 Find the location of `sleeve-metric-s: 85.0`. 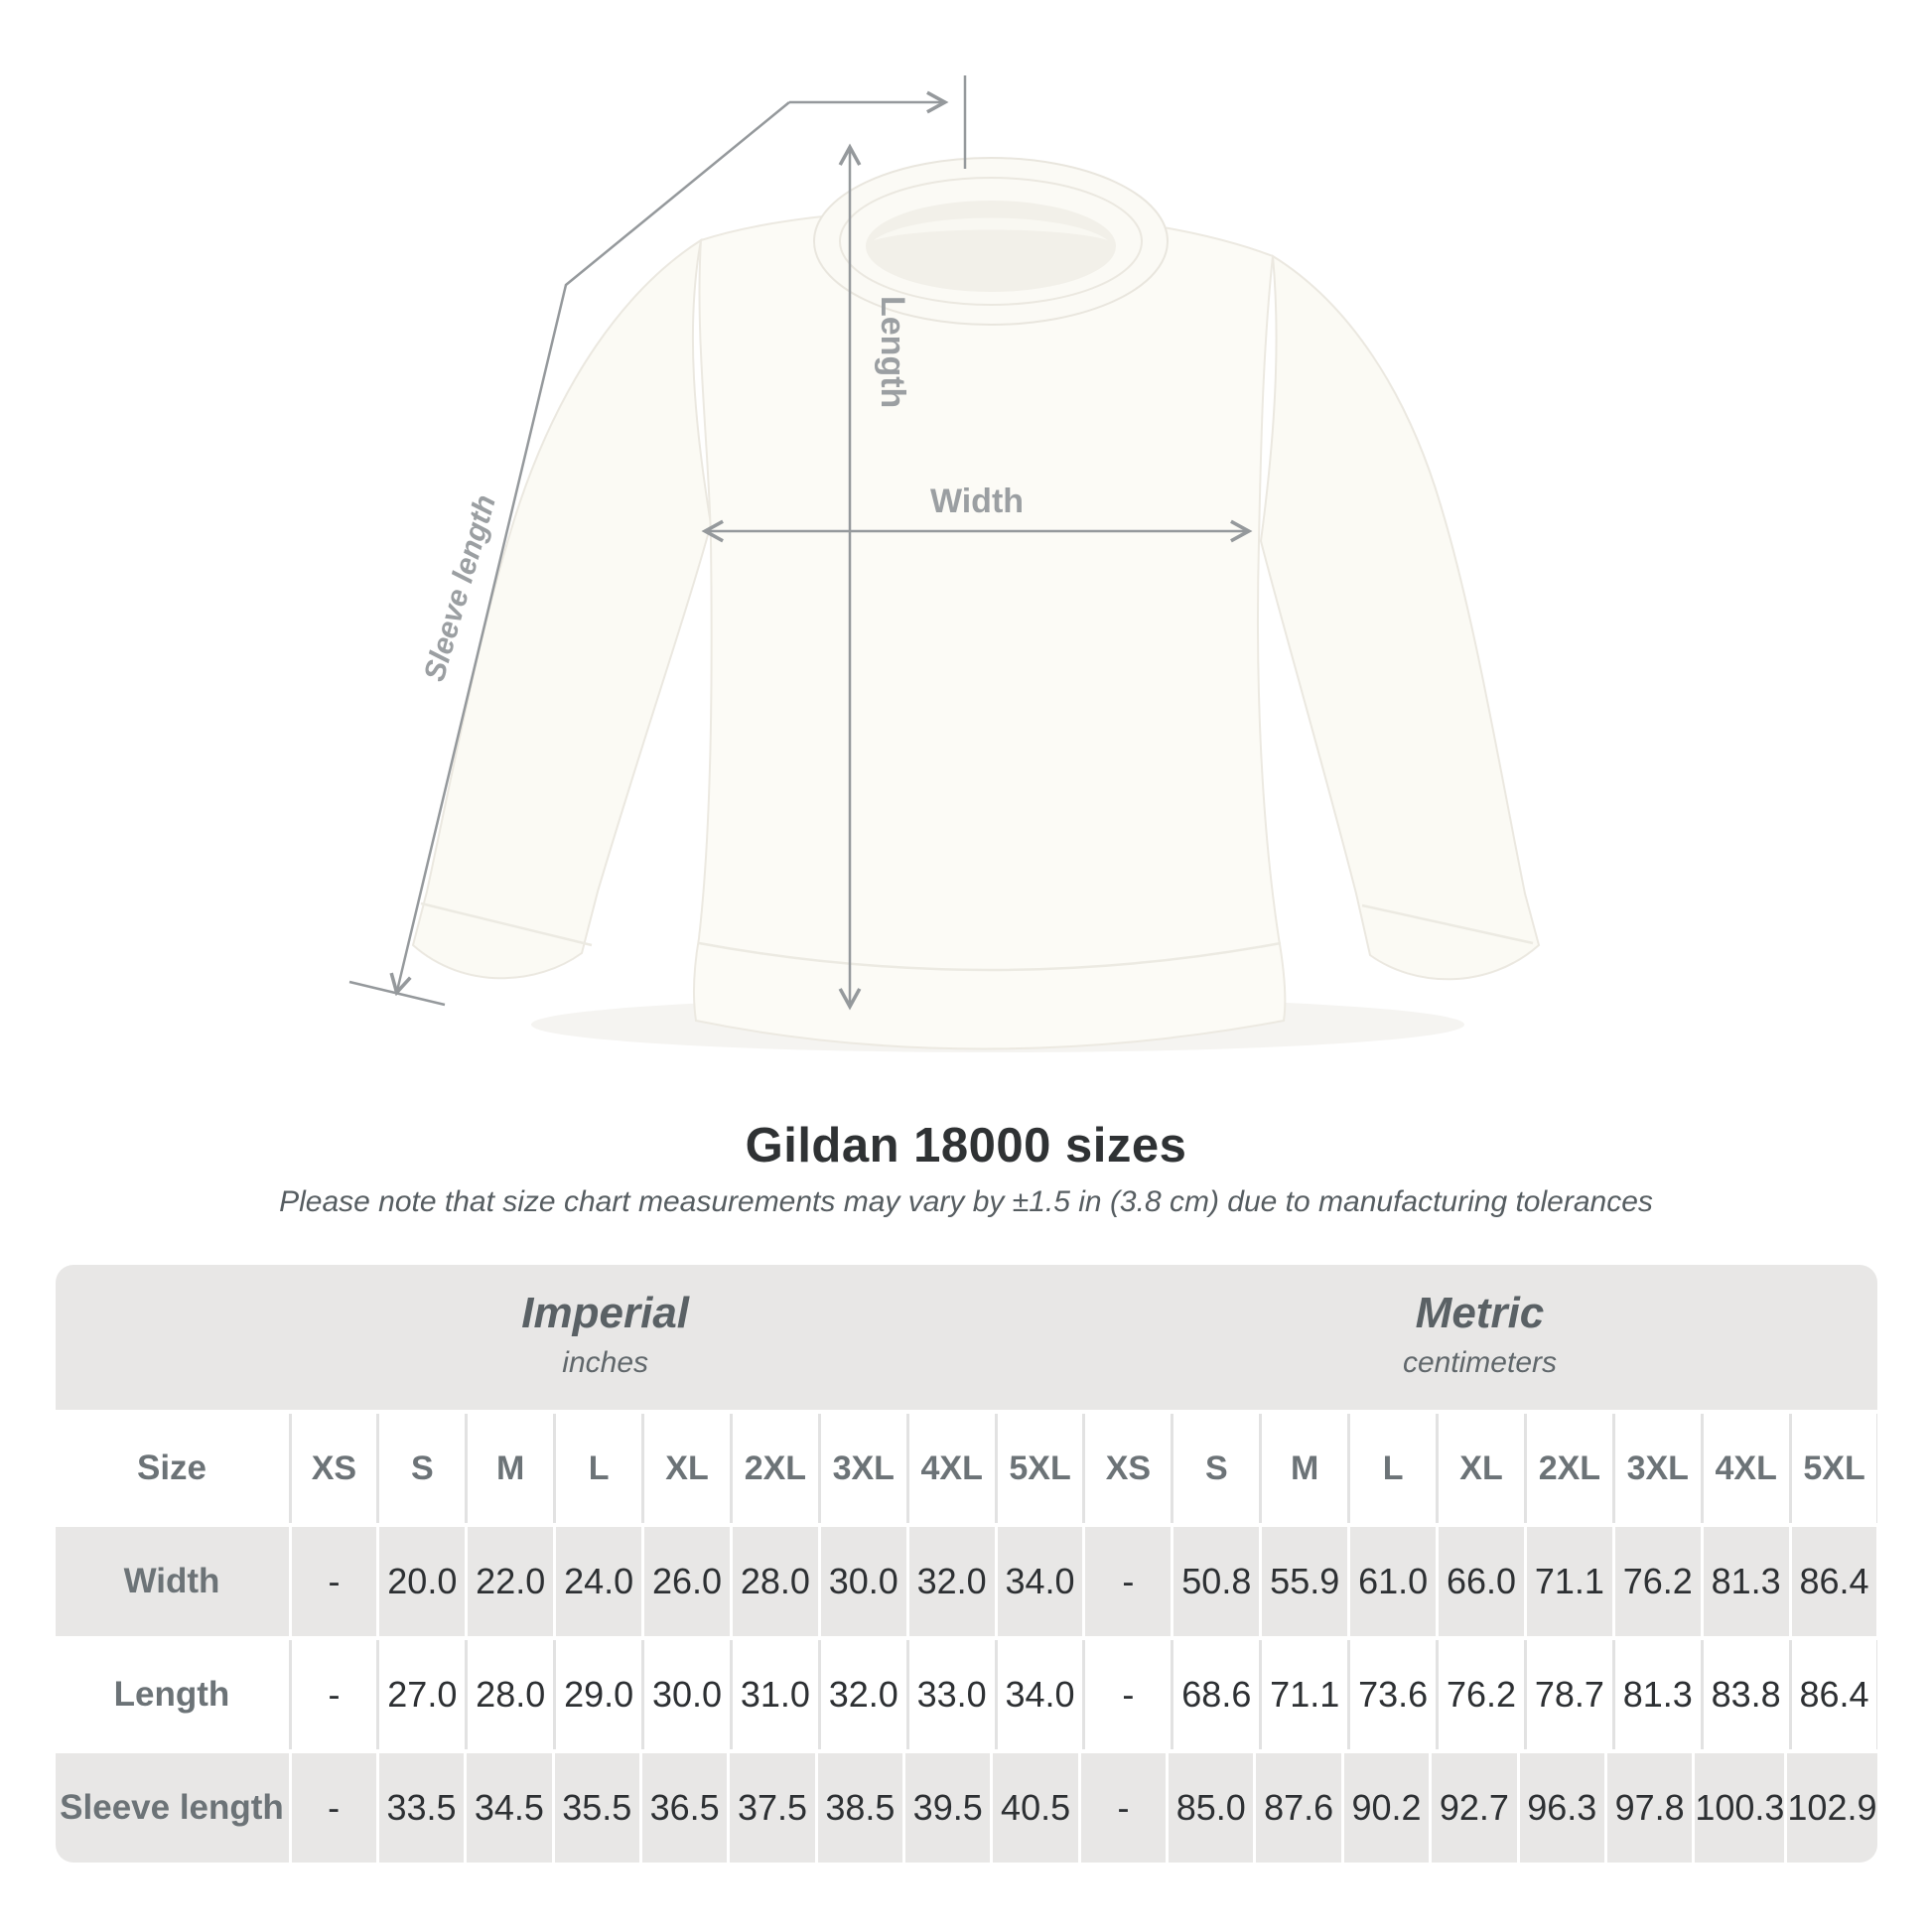

sleeve-metric-s: 85.0 is located at coordinates (1212, 1808).